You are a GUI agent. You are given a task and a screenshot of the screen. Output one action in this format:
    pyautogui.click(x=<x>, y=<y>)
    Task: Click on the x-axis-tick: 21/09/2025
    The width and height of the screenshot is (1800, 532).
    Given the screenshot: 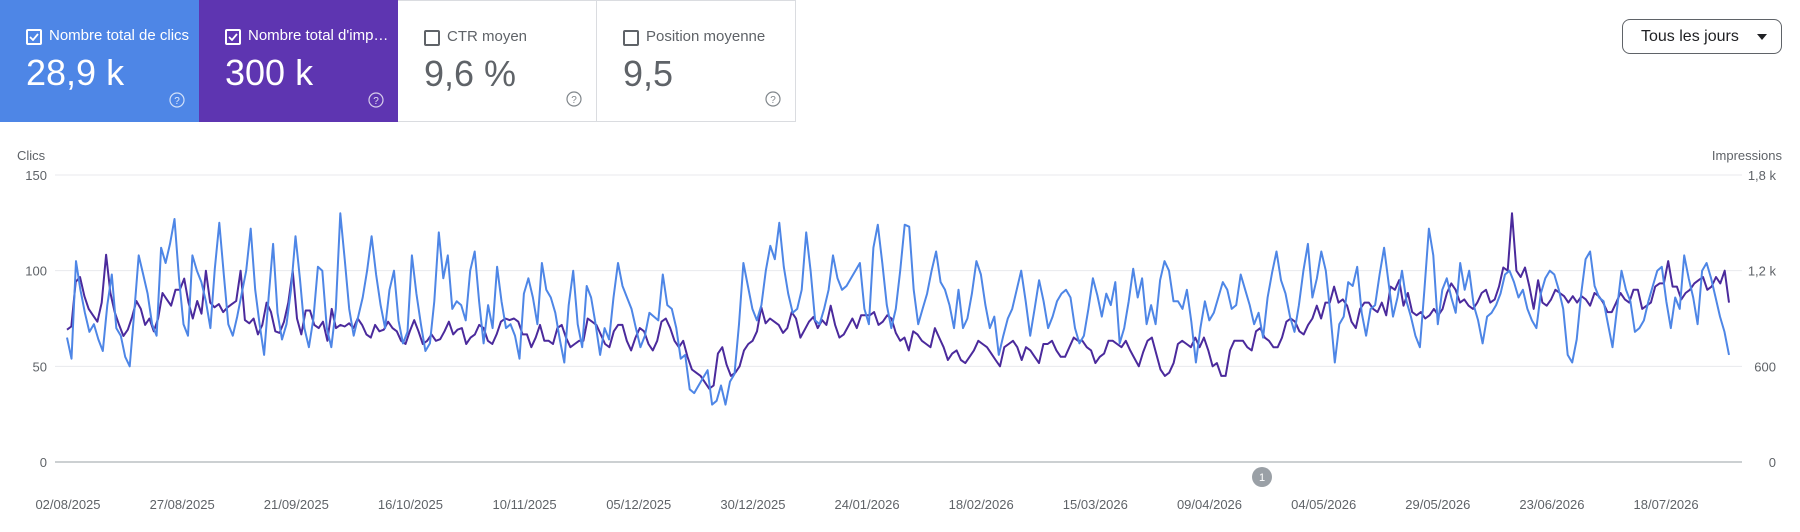 What is the action you would take?
    pyautogui.click(x=296, y=504)
    